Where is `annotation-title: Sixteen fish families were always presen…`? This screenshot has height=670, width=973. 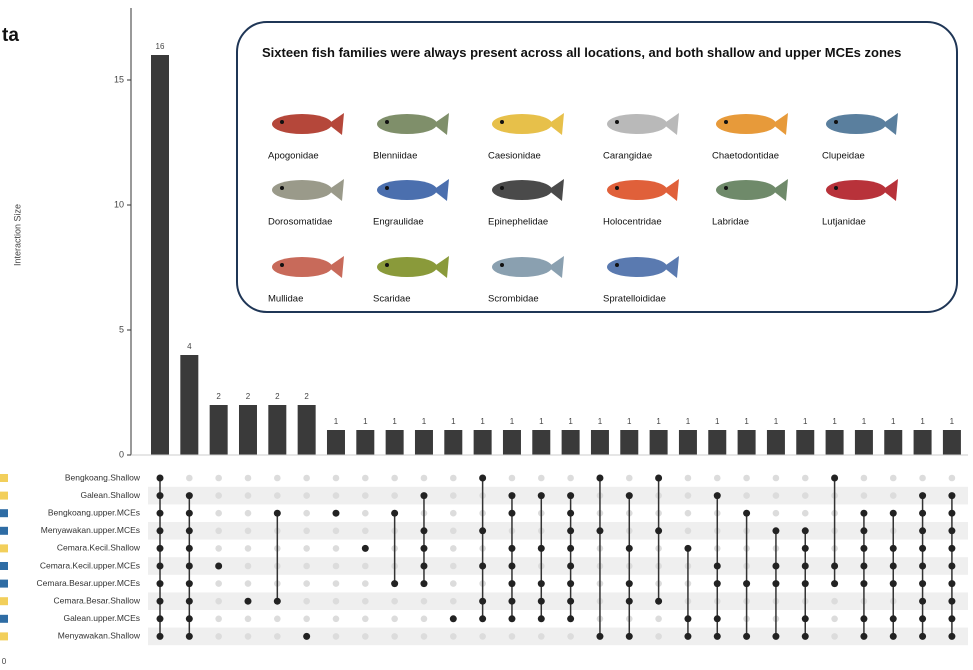 annotation-title: Sixteen fish families were always presen… is located at coordinates (582, 52).